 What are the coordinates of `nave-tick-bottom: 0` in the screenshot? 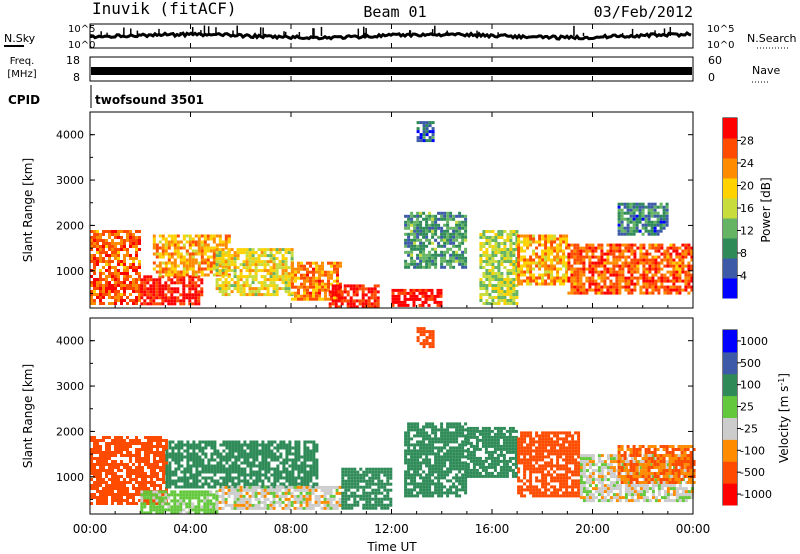 It's located at (711, 77).